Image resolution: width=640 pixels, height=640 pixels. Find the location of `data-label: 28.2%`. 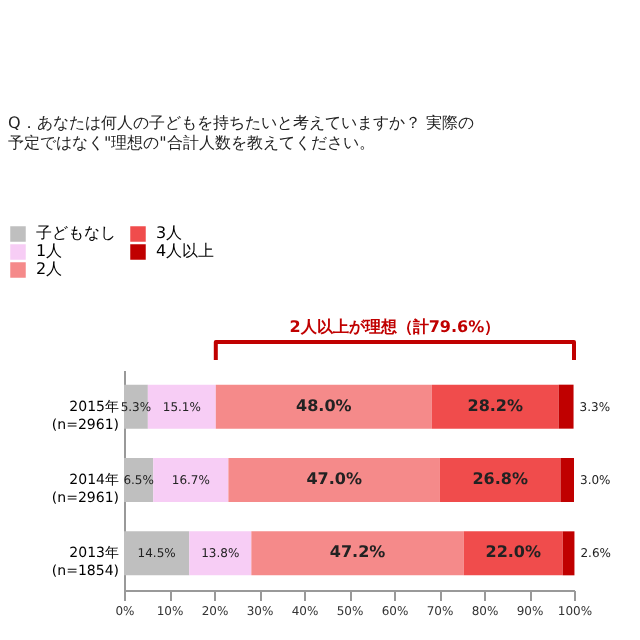

data-label: 28.2% is located at coordinates (495, 405).